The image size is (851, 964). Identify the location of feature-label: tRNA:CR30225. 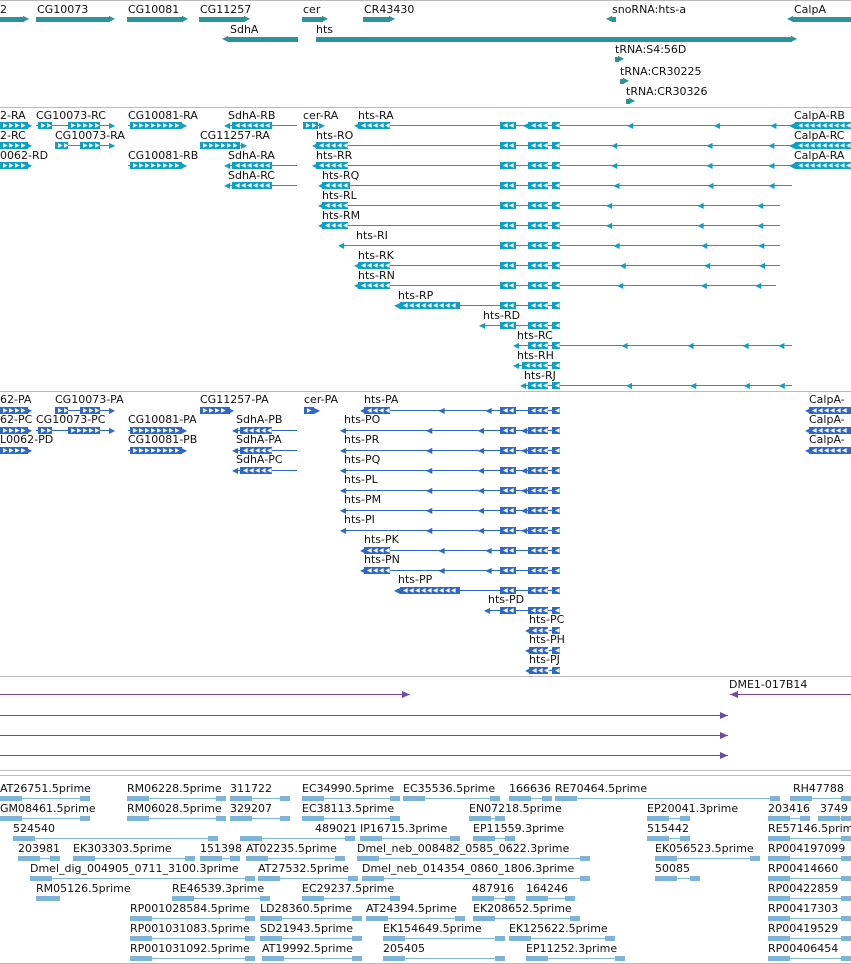
(661, 71).